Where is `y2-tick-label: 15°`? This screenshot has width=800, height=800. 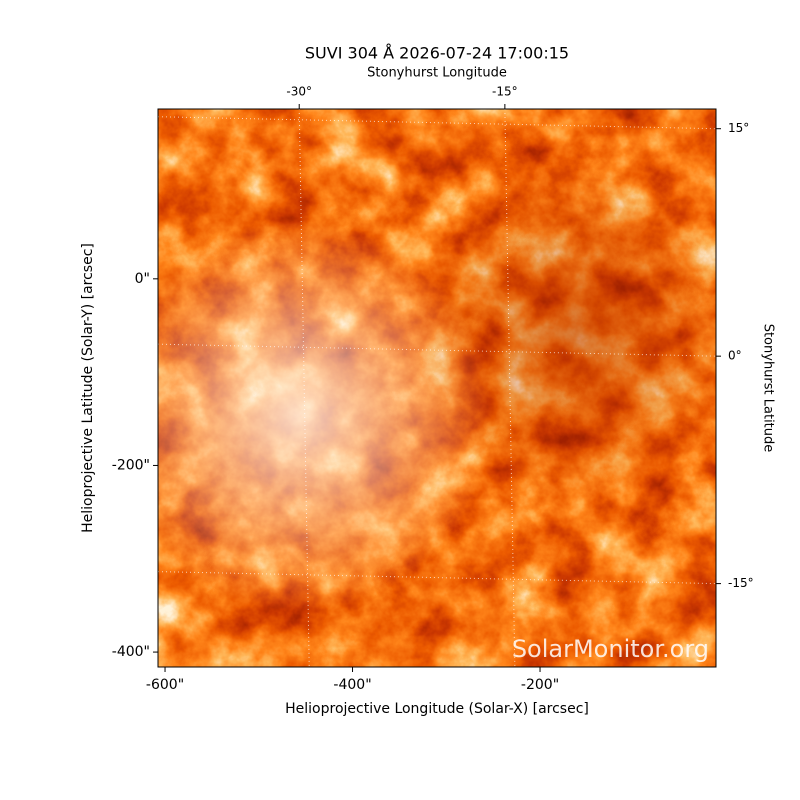
y2-tick-label: 15° is located at coordinates (738, 128).